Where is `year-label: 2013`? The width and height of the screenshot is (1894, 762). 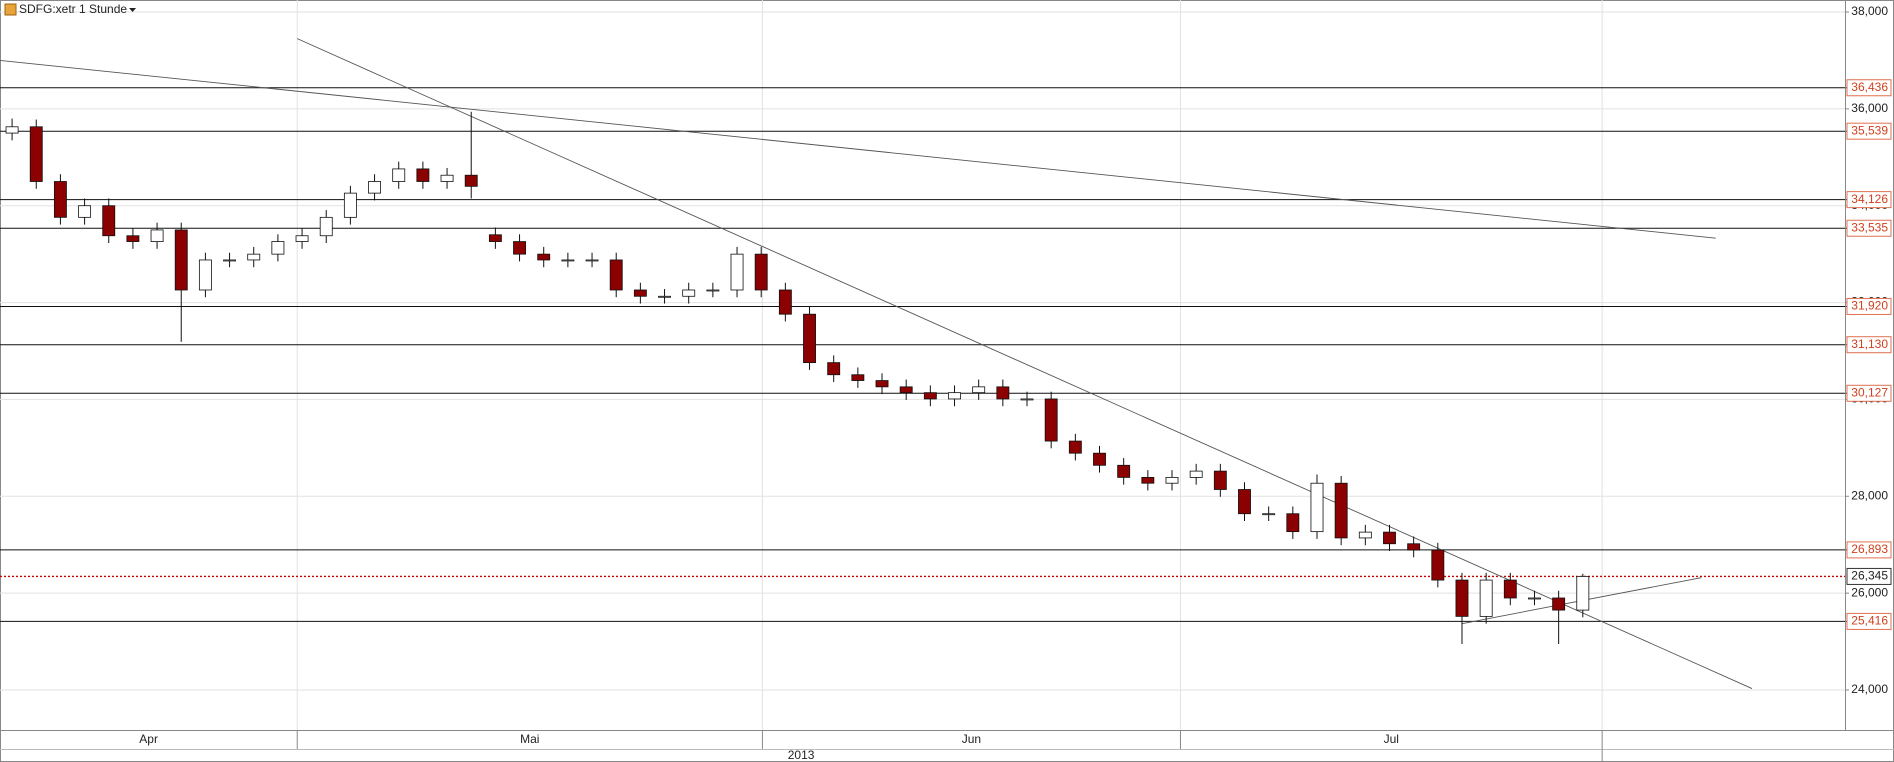 year-label: 2013 is located at coordinates (801, 755).